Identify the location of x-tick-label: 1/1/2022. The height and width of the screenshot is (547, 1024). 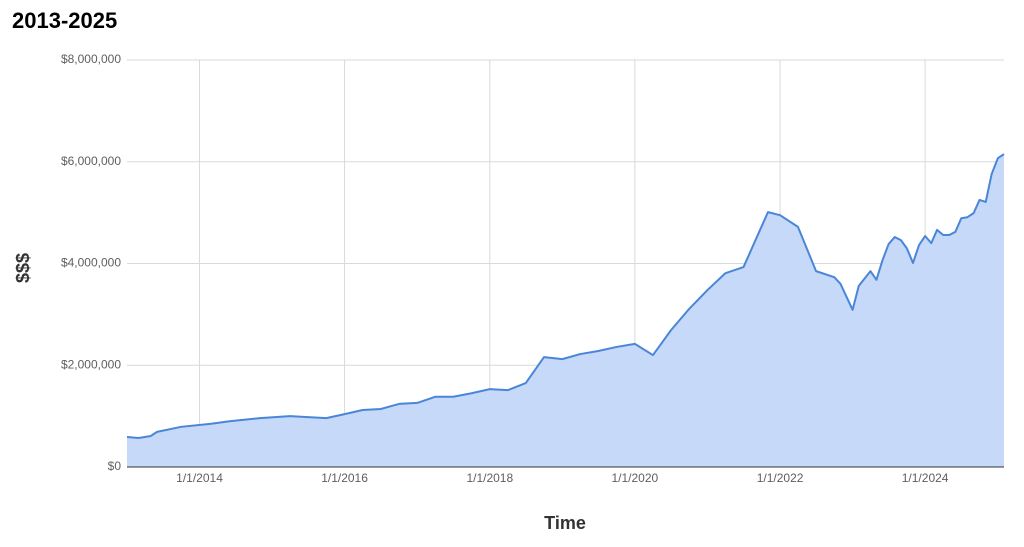
(780, 478).